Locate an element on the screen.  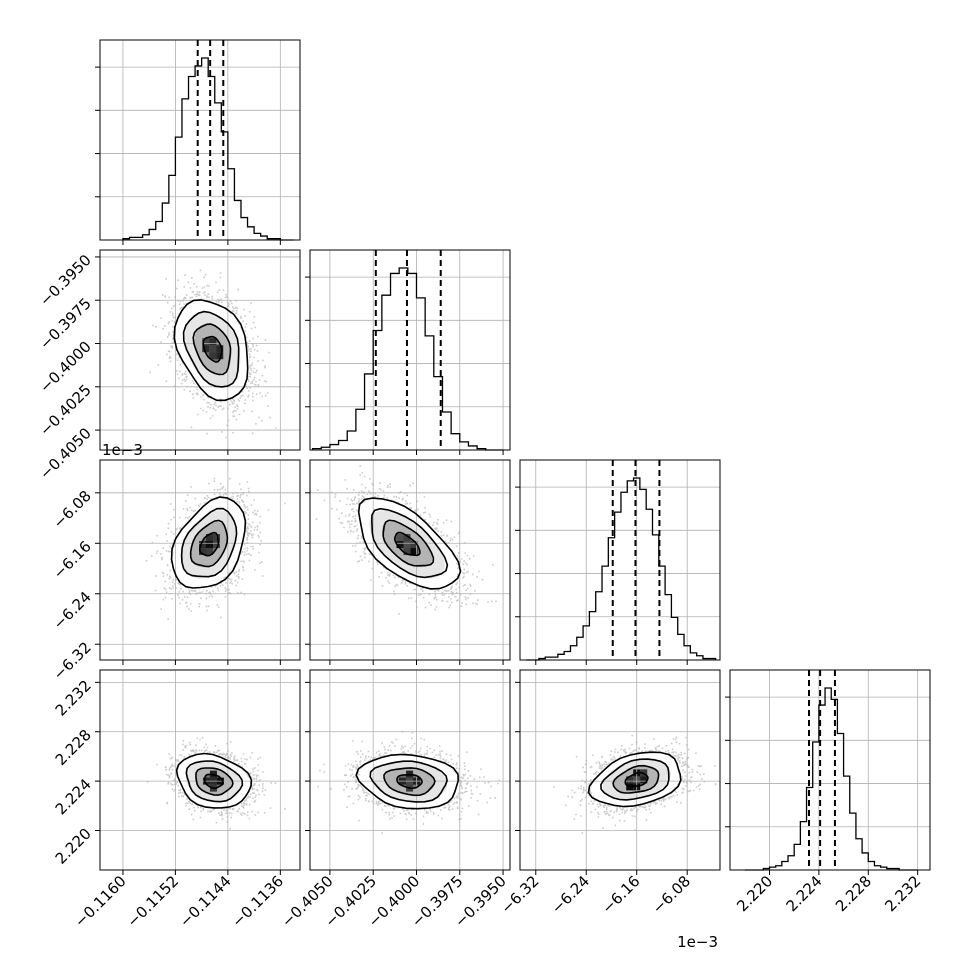
y-tick-label: −6.32 is located at coordinates (72, 660).